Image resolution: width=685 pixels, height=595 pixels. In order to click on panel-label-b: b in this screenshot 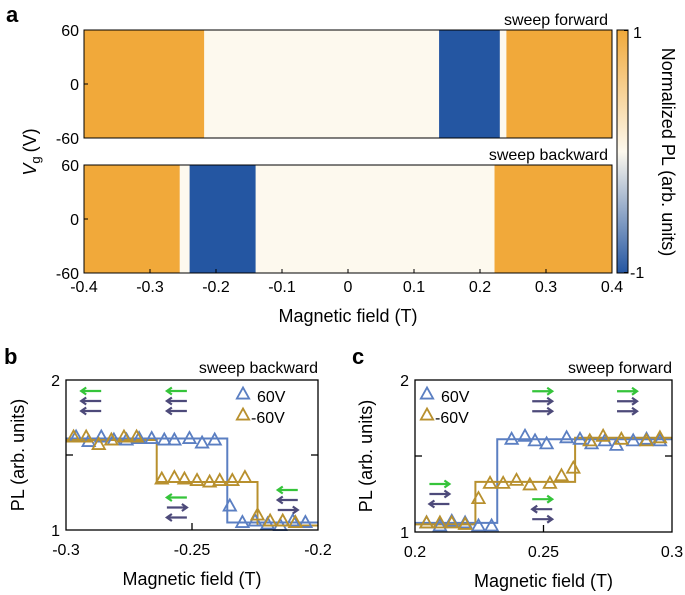, I will do `click(10, 356)`.